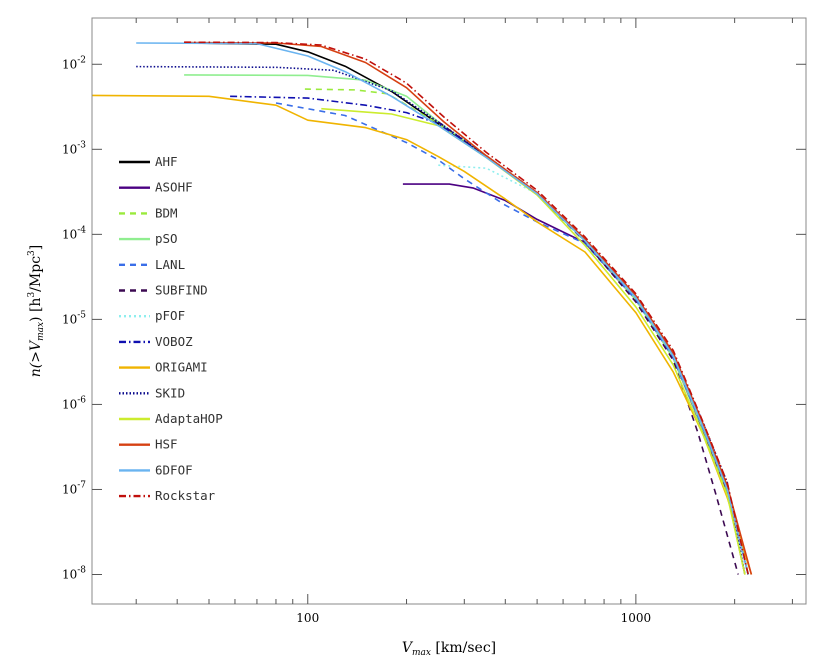 The height and width of the screenshot is (664, 830). Describe the element at coordinates (74, 574) in the screenshot. I see `y-tick-label: 10⁻⁸` at that location.